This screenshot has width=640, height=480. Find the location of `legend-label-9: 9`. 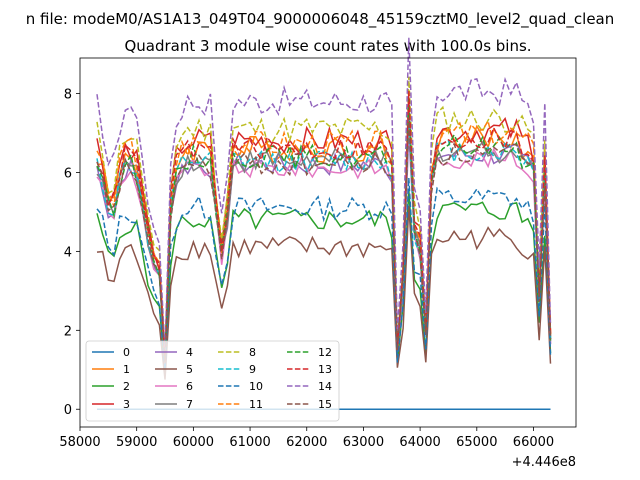

legend-label-9: 9 is located at coordinates (252, 369).